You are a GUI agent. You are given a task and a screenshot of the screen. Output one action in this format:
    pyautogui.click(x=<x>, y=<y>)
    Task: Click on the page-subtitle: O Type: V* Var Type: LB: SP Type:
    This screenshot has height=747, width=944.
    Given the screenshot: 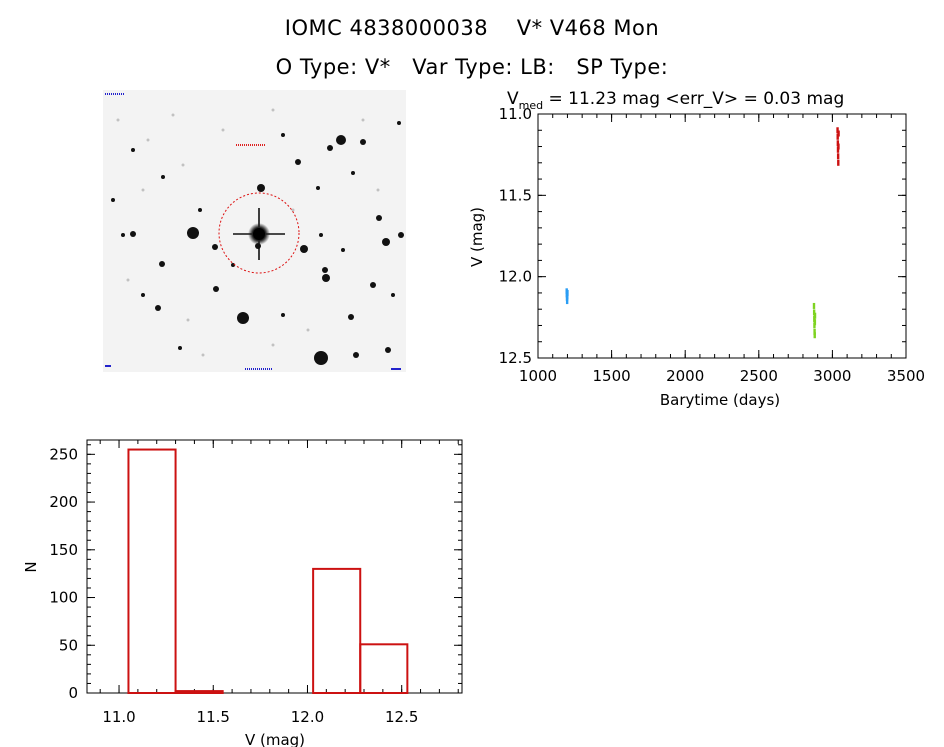 What is the action you would take?
    pyautogui.click(x=472, y=67)
    